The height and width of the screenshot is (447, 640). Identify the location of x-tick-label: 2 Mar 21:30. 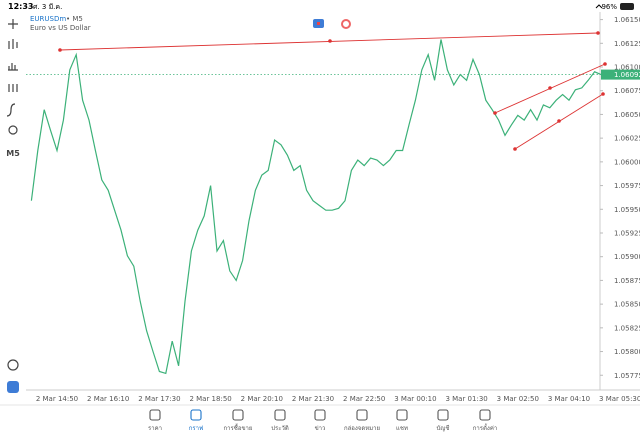
(313, 399).